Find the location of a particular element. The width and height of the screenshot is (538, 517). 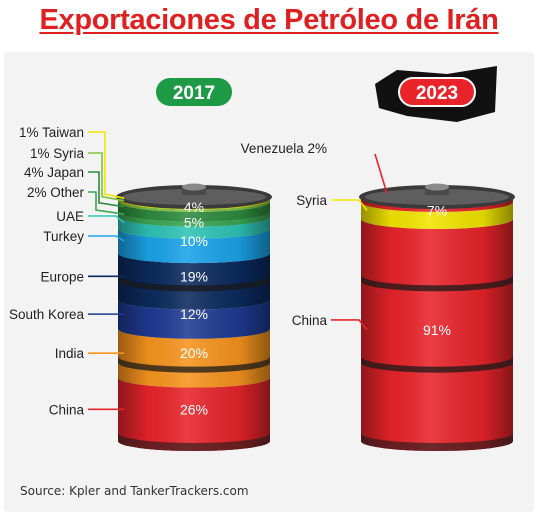

year-badge-label: 2017 is located at coordinates (194, 93).